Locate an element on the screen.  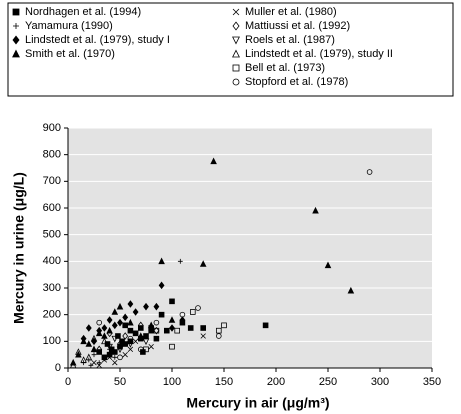
legend-label: Bell et al. (1973) is located at coordinates (285, 68).